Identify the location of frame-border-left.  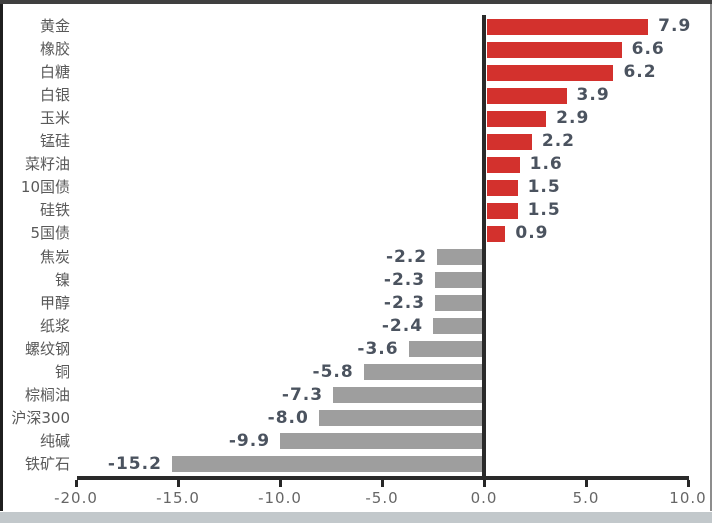
(1, 257).